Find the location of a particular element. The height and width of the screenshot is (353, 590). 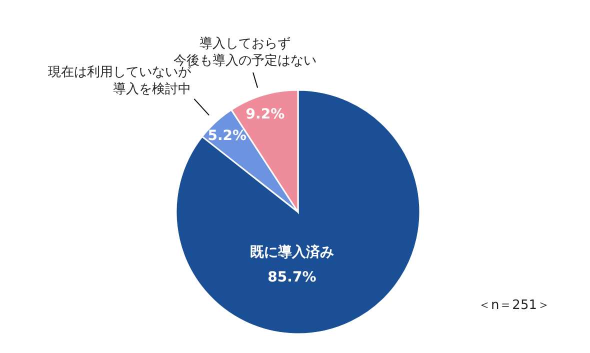

text: ＜n＝251＞ is located at coordinates (514, 305).